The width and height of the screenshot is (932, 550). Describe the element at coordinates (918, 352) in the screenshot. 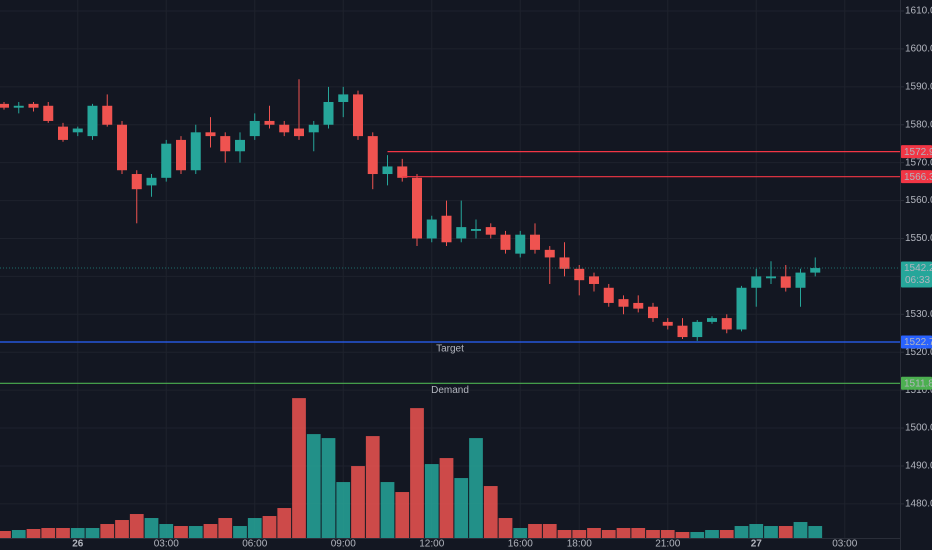

I see `y-tick-label: 1520.0` at that location.